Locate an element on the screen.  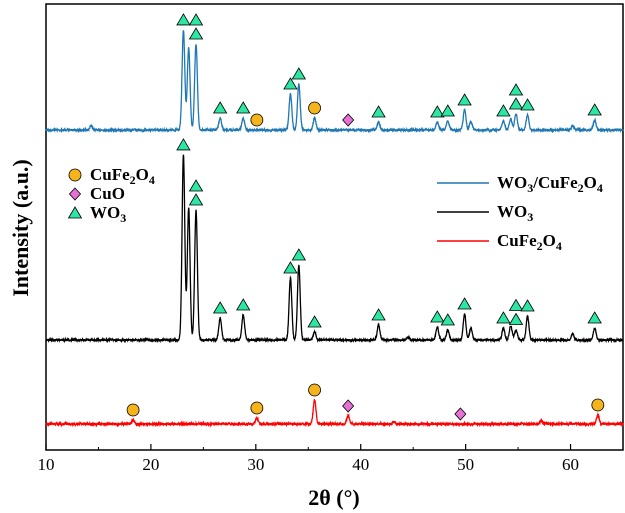
x-tick-label: 40 is located at coordinates (360, 464).